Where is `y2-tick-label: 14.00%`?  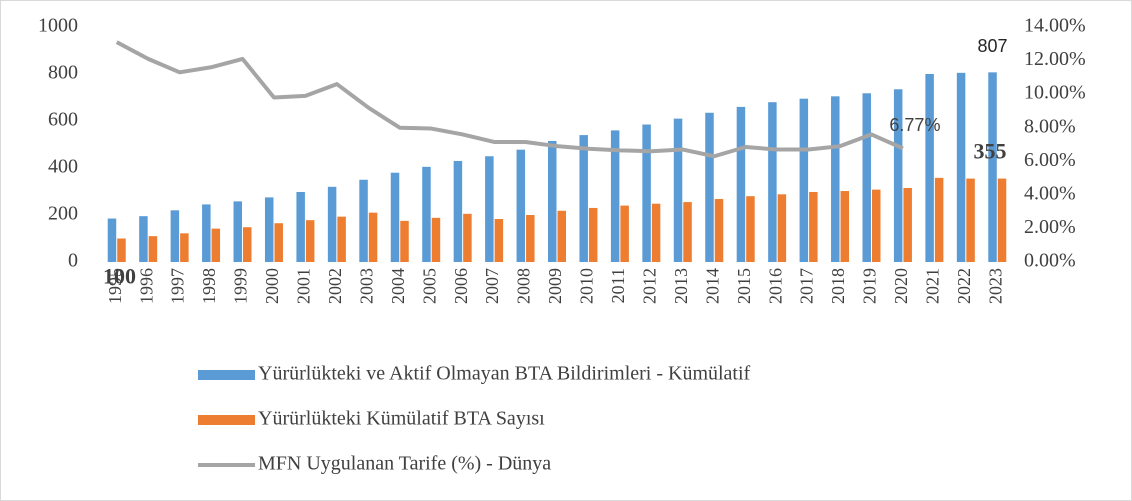
y2-tick-label: 14.00% is located at coordinates (1055, 26).